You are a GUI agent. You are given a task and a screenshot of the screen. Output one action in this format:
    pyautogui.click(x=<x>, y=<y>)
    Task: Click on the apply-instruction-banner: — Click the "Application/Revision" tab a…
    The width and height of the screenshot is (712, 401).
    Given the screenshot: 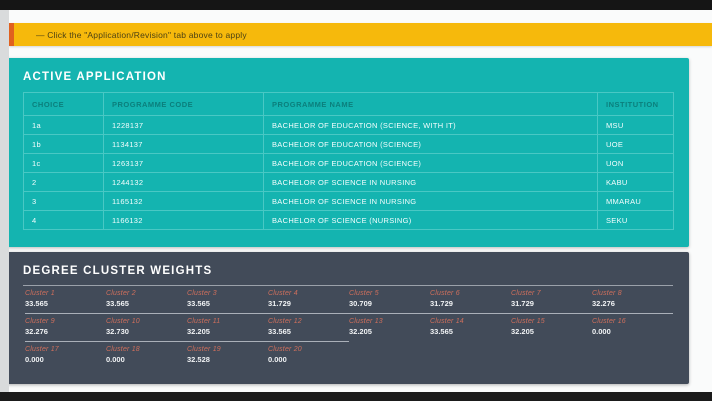 What is the action you would take?
    pyautogui.click(x=360, y=34)
    